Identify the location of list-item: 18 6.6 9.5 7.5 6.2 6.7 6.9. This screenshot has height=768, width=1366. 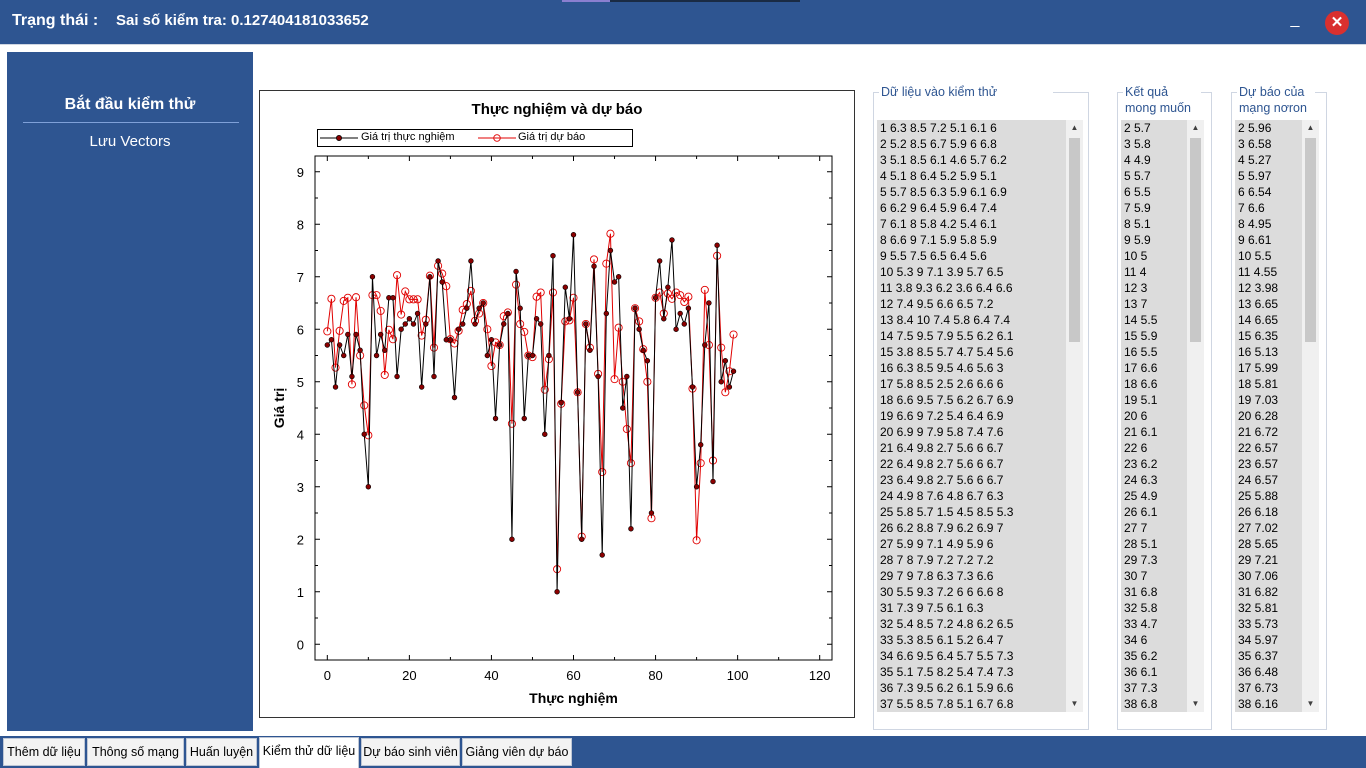
(947, 400).